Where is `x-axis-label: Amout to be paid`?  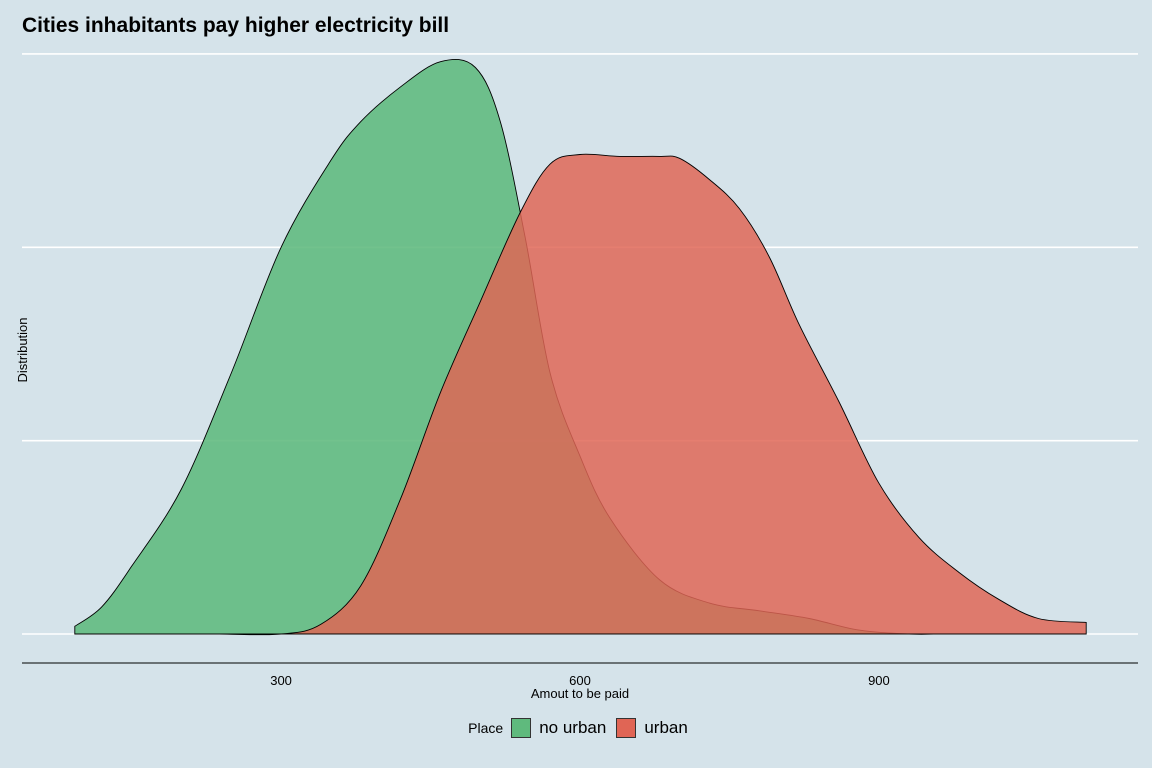 x-axis-label: Amout to be paid is located at coordinates (580, 693).